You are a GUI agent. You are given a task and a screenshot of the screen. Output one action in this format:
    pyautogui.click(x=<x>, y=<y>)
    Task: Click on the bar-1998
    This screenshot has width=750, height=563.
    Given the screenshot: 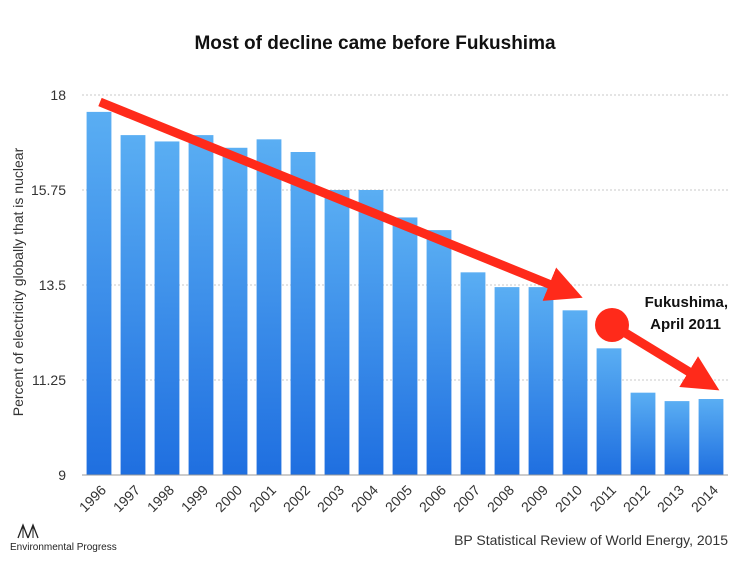 What is the action you would take?
    pyautogui.click(x=167, y=308)
    